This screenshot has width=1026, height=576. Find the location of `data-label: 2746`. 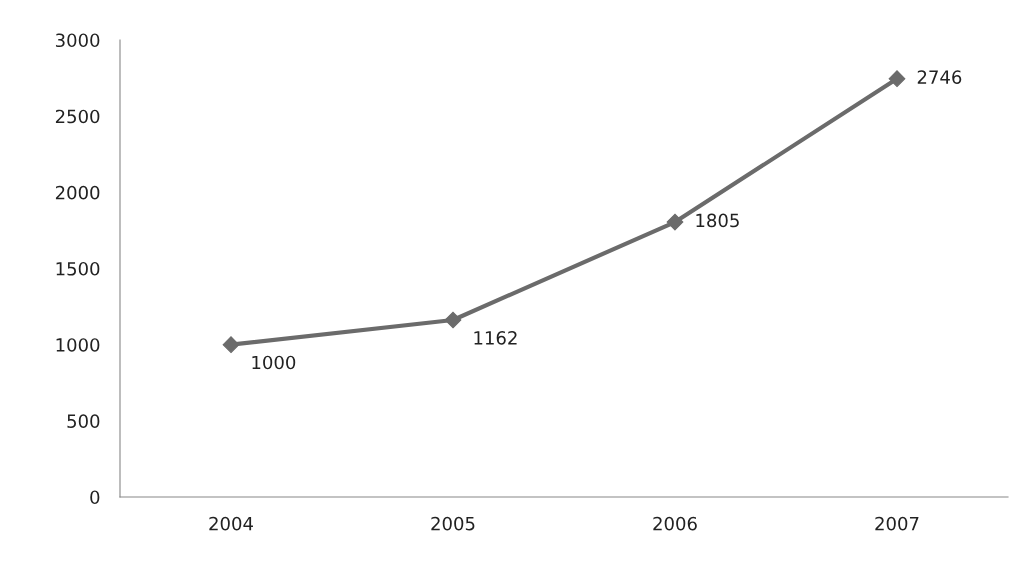

data-label: 2746 is located at coordinates (939, 77).